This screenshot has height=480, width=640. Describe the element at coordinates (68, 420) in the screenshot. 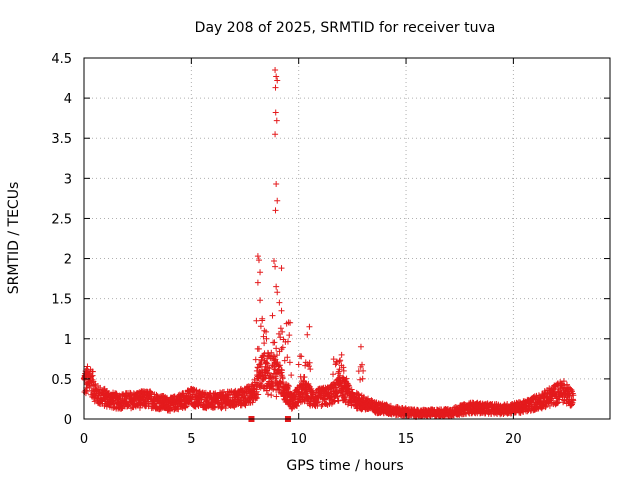

I see `y-tick-label: 0` at that location.